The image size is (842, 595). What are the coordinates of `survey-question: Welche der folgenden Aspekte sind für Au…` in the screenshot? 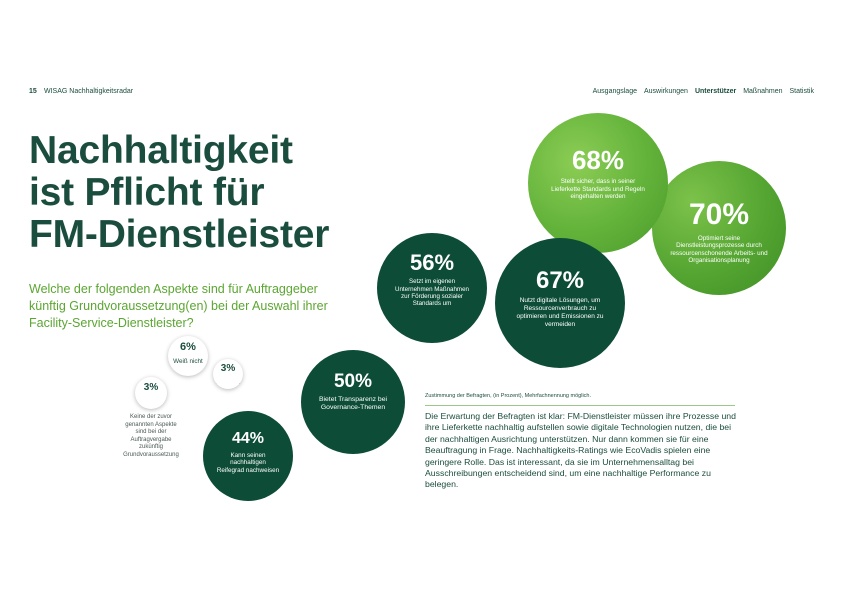 It's located at (178, 306).